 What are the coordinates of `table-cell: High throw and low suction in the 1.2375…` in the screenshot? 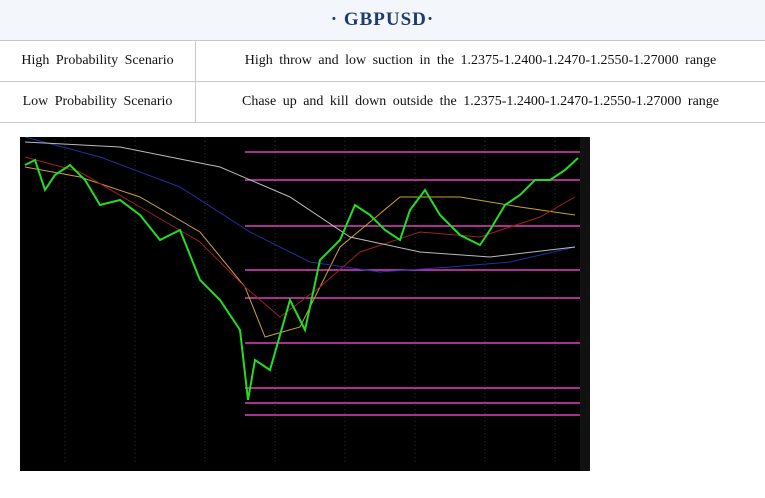 It's located at (480, 61).